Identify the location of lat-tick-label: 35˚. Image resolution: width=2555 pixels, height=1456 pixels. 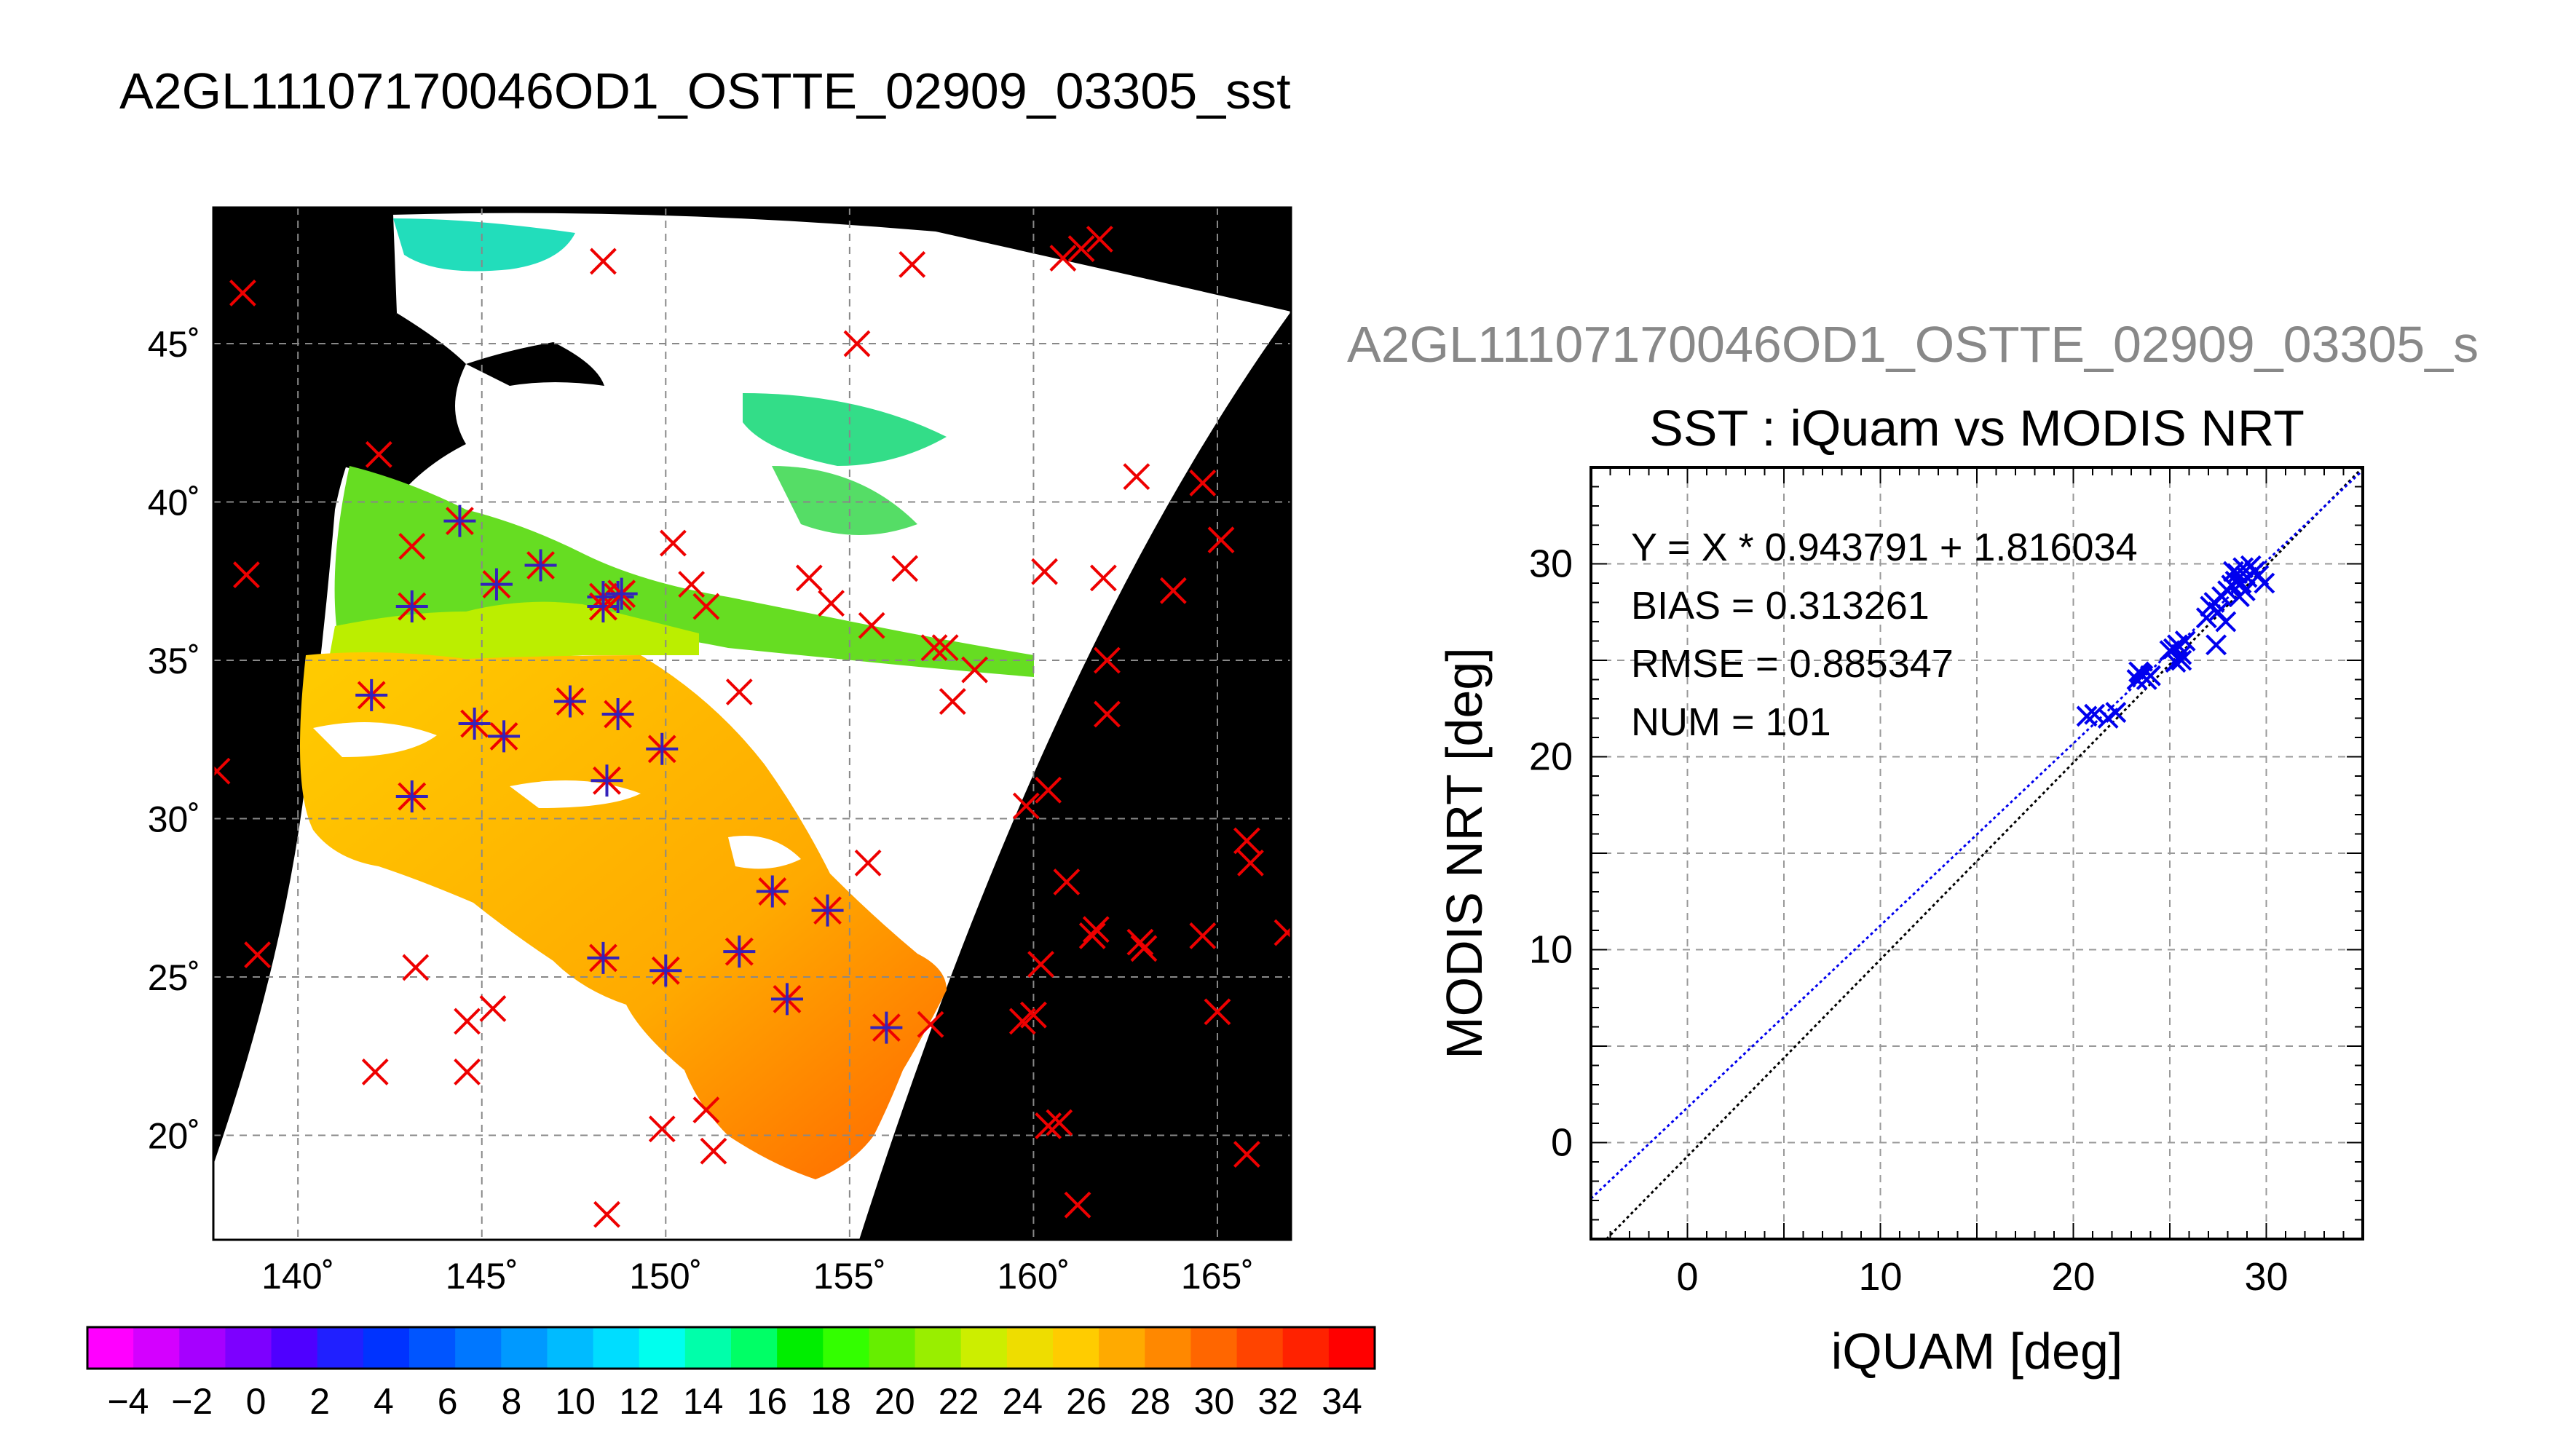
(174, 661).